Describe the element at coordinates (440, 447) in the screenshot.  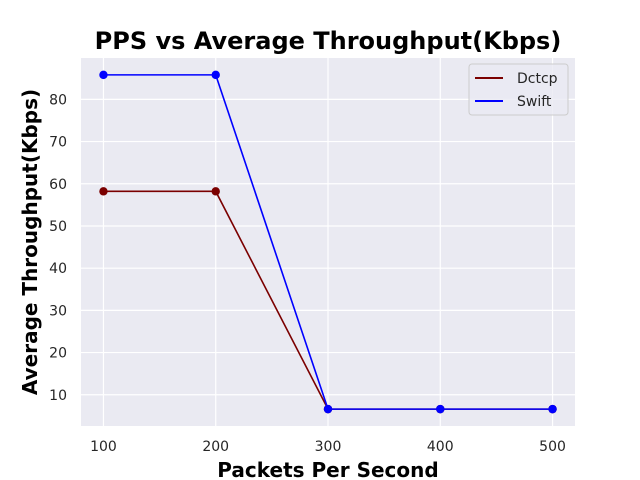
I see `x-tick-label: 400` at that location.